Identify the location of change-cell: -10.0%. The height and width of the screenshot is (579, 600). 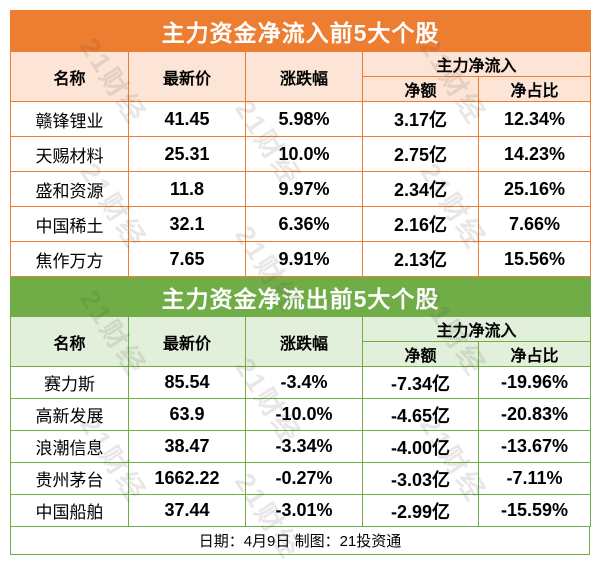
(304, 414).